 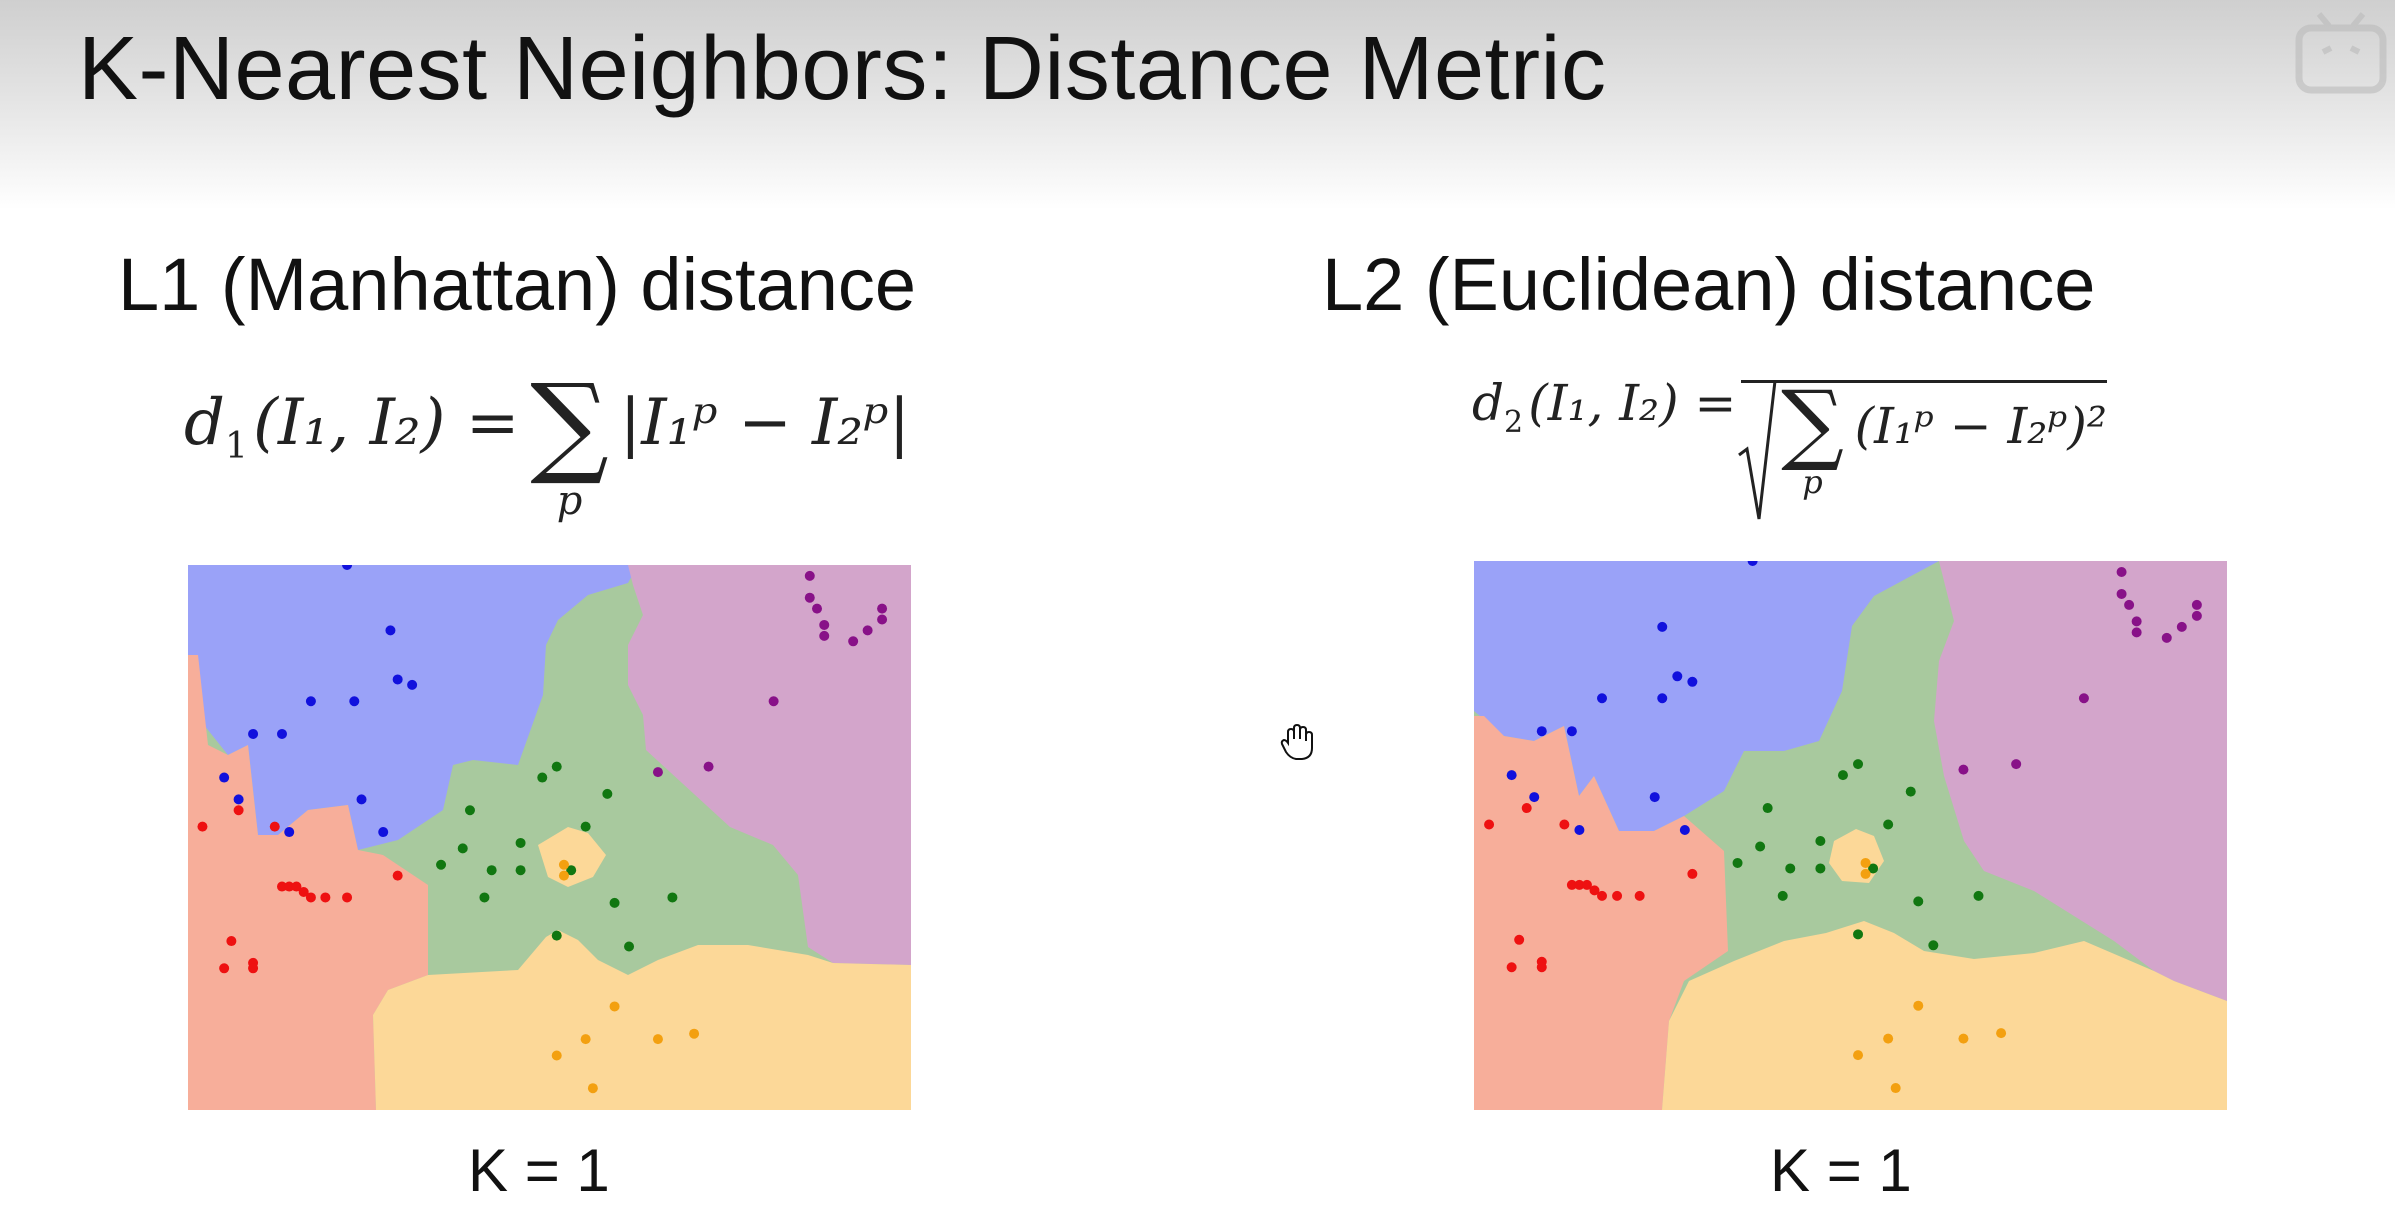 What do you see at coordinates (1841, 1170) in the screenshot?
I see `l2-k-label: K = 1` at bounding box center [1841, 1170].